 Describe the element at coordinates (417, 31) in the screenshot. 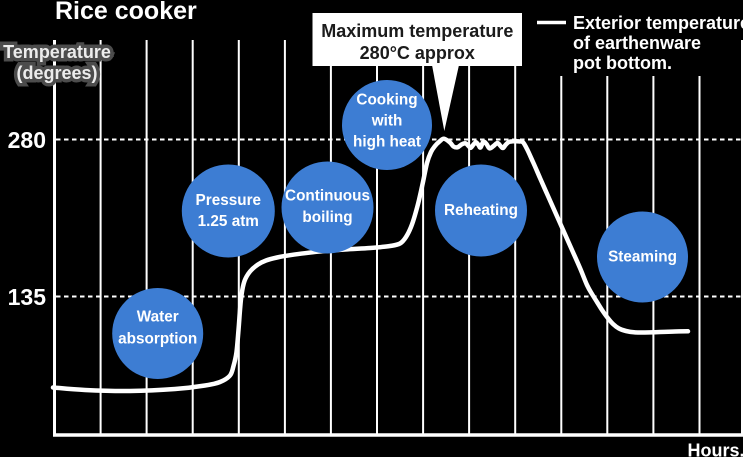

I see `svg-text: Maximum temperature` at that location.